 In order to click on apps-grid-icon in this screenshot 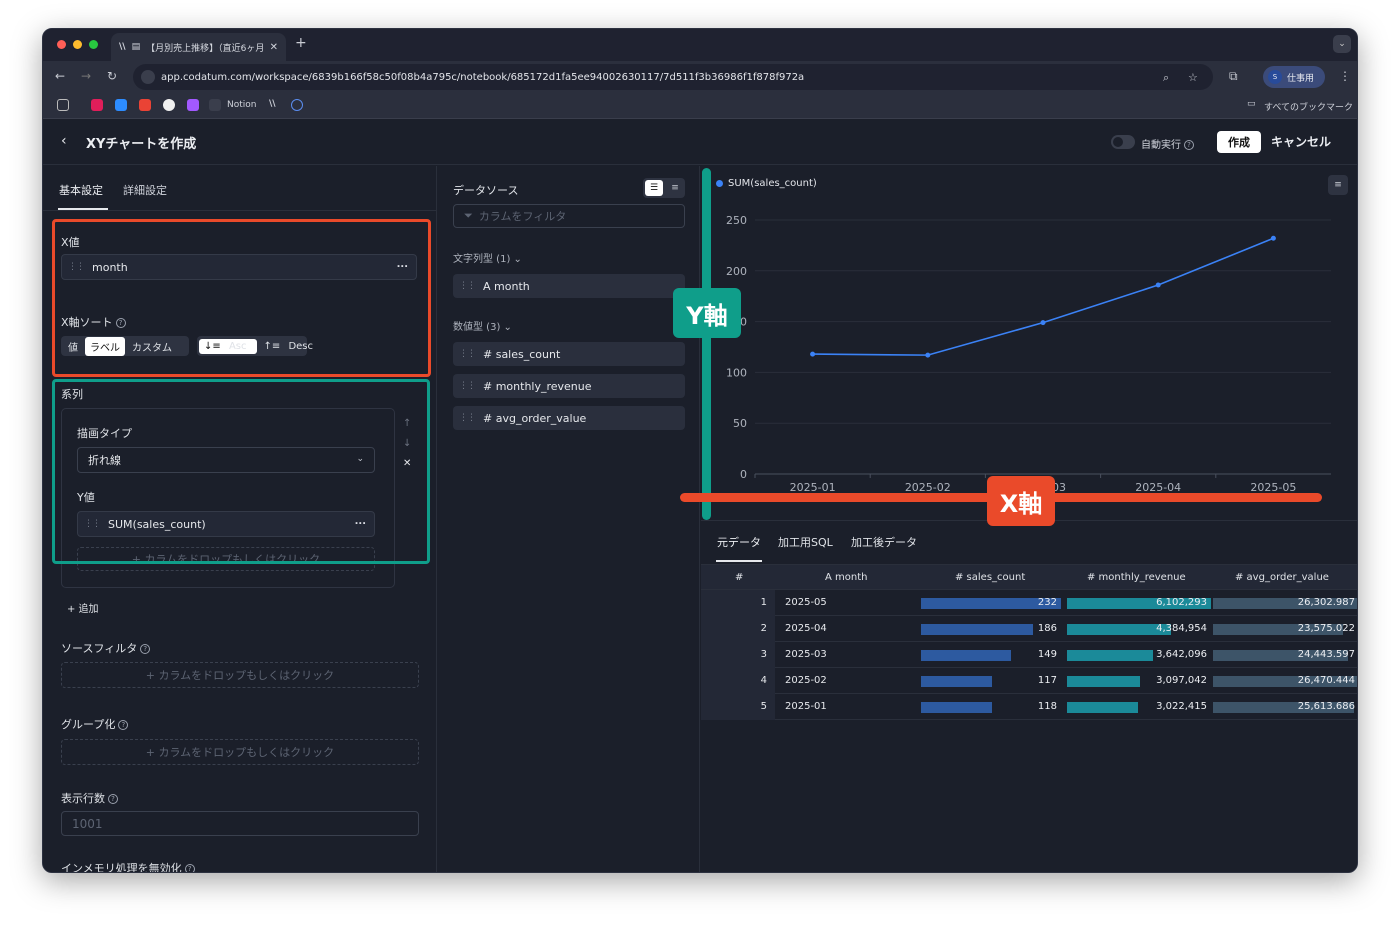, I will do `click(63, 105)`.